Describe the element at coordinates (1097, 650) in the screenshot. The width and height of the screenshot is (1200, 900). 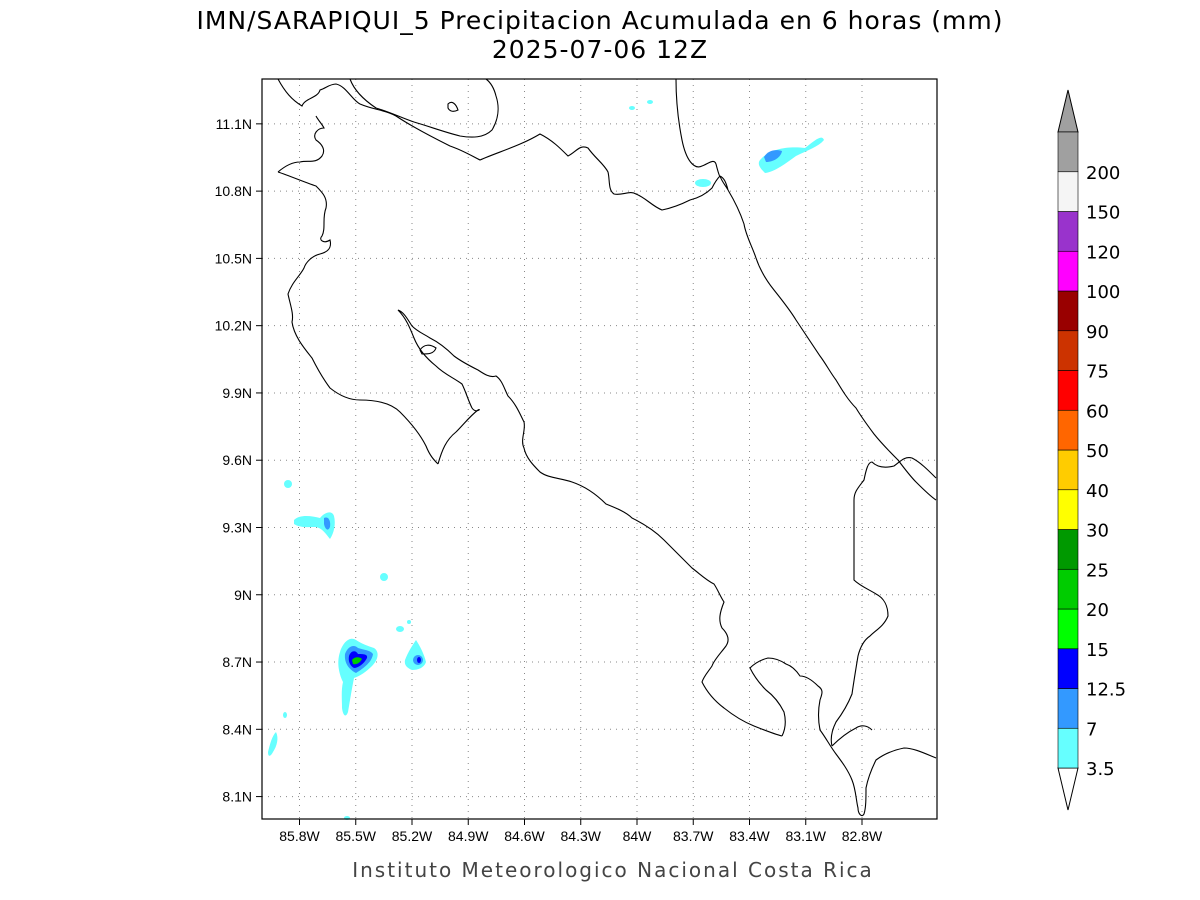
I see `colorbar-label: 15` at that location.